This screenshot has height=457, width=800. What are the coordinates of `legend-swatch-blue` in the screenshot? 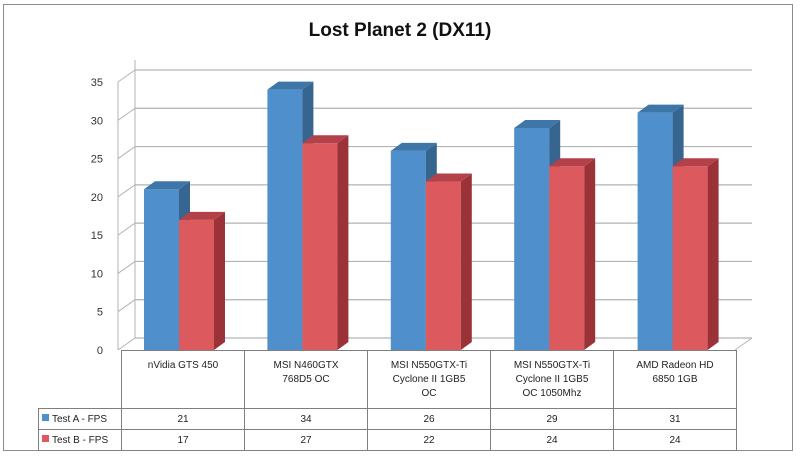 It's located at (45, 418).